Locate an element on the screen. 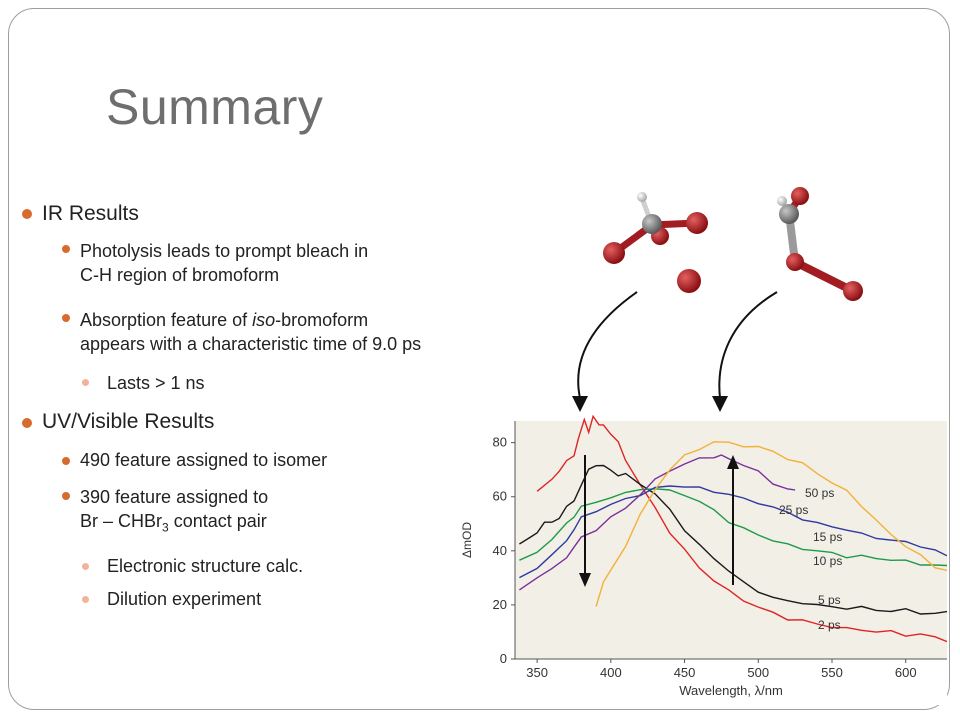 The image size is (960, 720). label-5ps: 5 ps is located at coordinates (829, 600).